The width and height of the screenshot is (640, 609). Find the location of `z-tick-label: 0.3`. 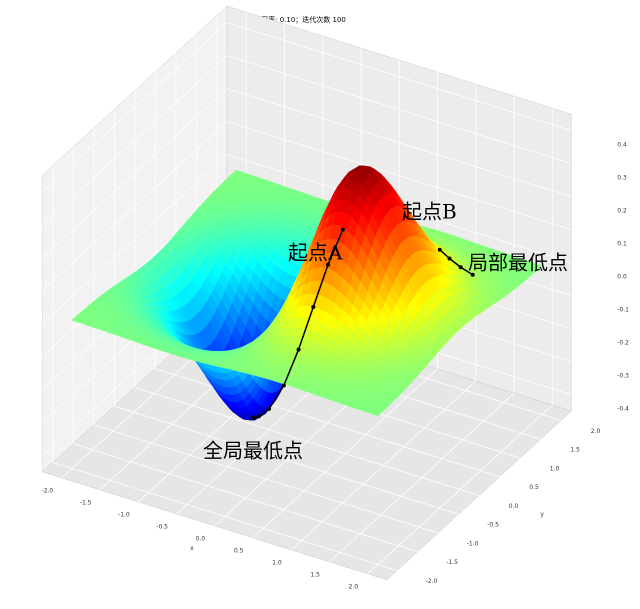

z-tick-label: 0.3 is located at coordinates (622, 178).